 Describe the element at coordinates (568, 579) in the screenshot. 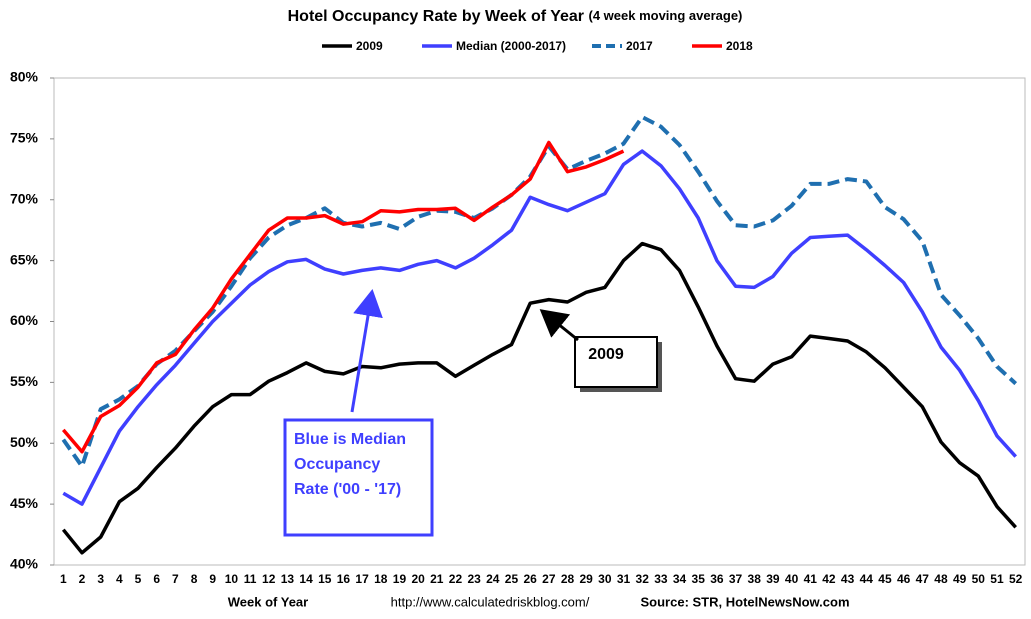

I see `x-tick-label: 28` at that location.